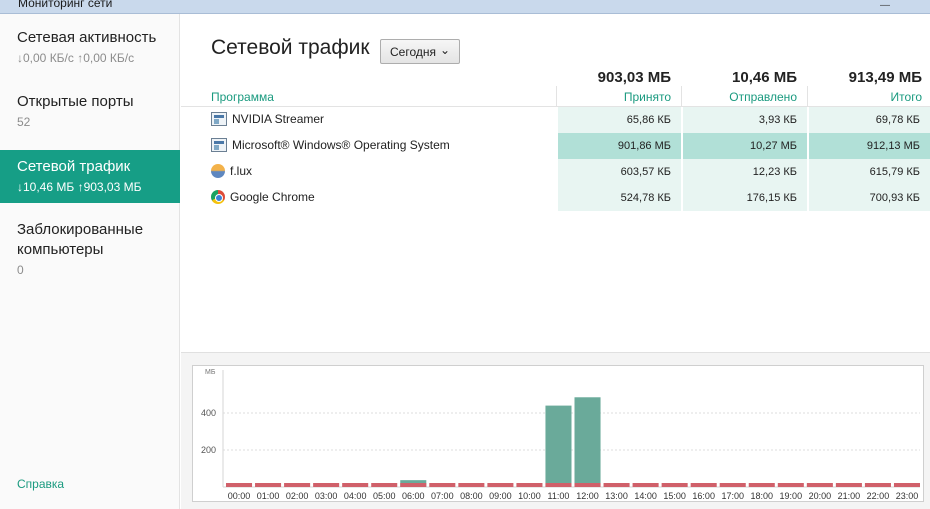  I want to click on window-titlebar: Мониторинг сети —, so click(465, 7).